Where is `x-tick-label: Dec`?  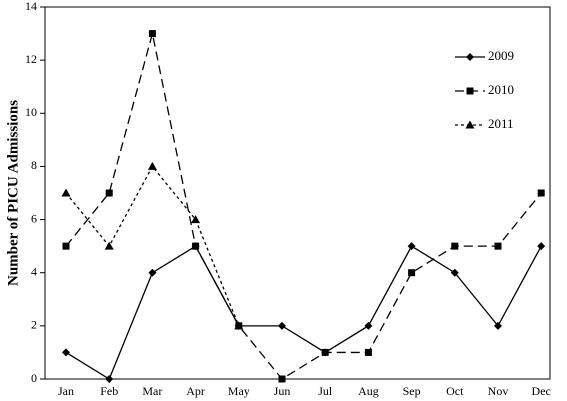
x-tick-label: Dec is located at coordinates (541, 391).